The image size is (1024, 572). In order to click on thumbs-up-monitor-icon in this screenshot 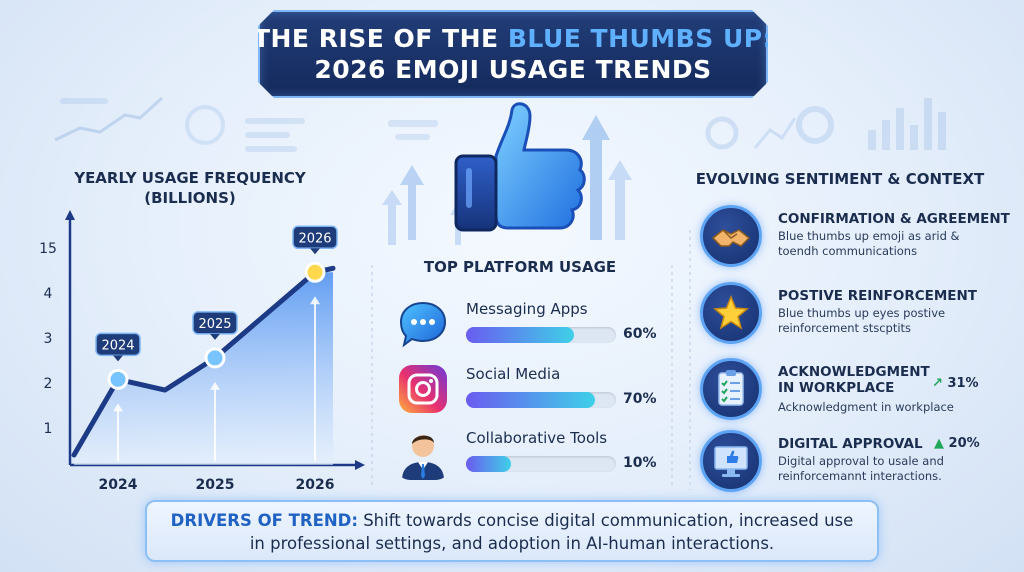, I will do `click(731, 461)`.